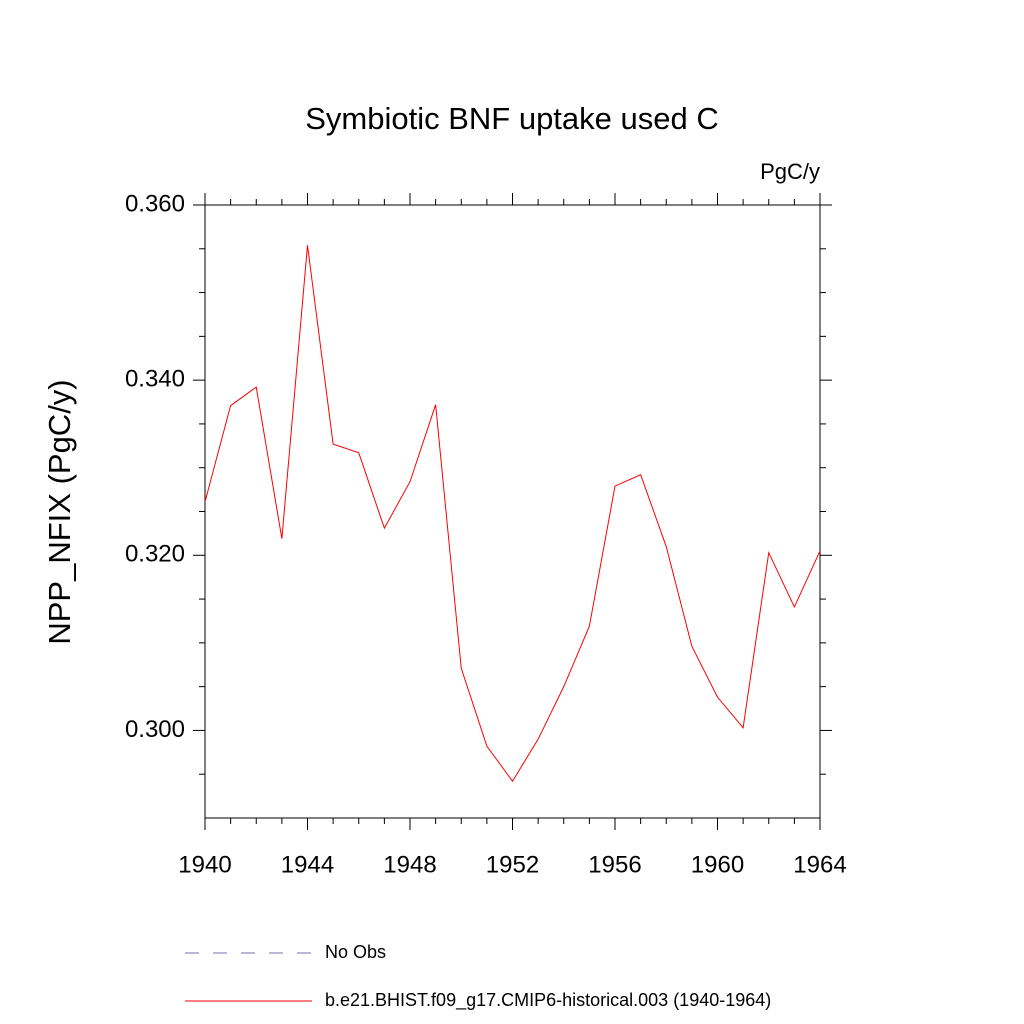 Image resolution: width=1024 pixels, height=1024 pixels. What do you see at coordinates (614, 864) in the screenshot?
I see `x-tick-label: 1956` at bounding box center [614, 864].